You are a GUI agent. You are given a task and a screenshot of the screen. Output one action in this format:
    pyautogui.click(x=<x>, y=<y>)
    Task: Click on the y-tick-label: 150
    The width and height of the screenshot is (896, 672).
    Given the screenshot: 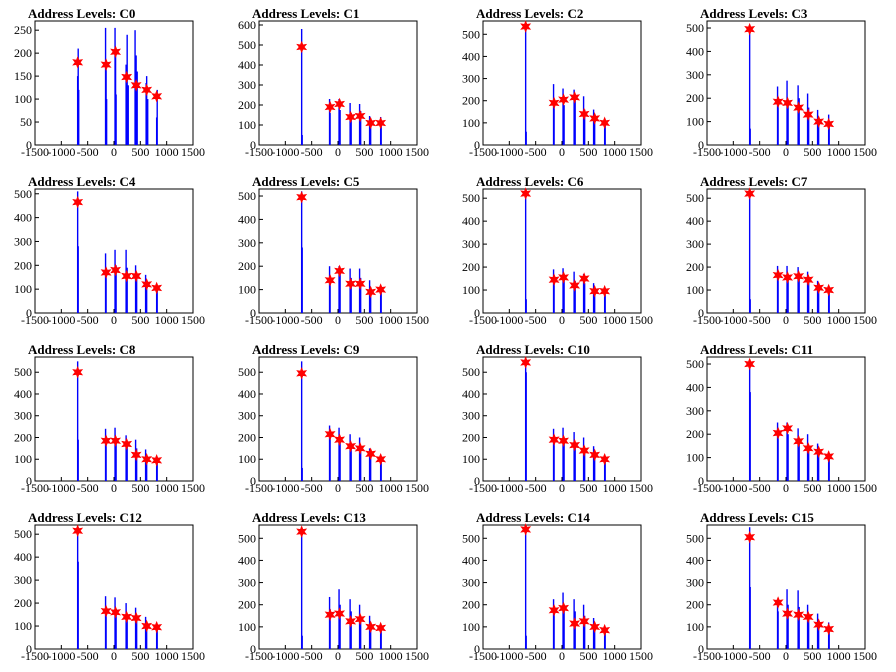 What is the action you would take?
    pyautogui.click(x=23, y=76)
    